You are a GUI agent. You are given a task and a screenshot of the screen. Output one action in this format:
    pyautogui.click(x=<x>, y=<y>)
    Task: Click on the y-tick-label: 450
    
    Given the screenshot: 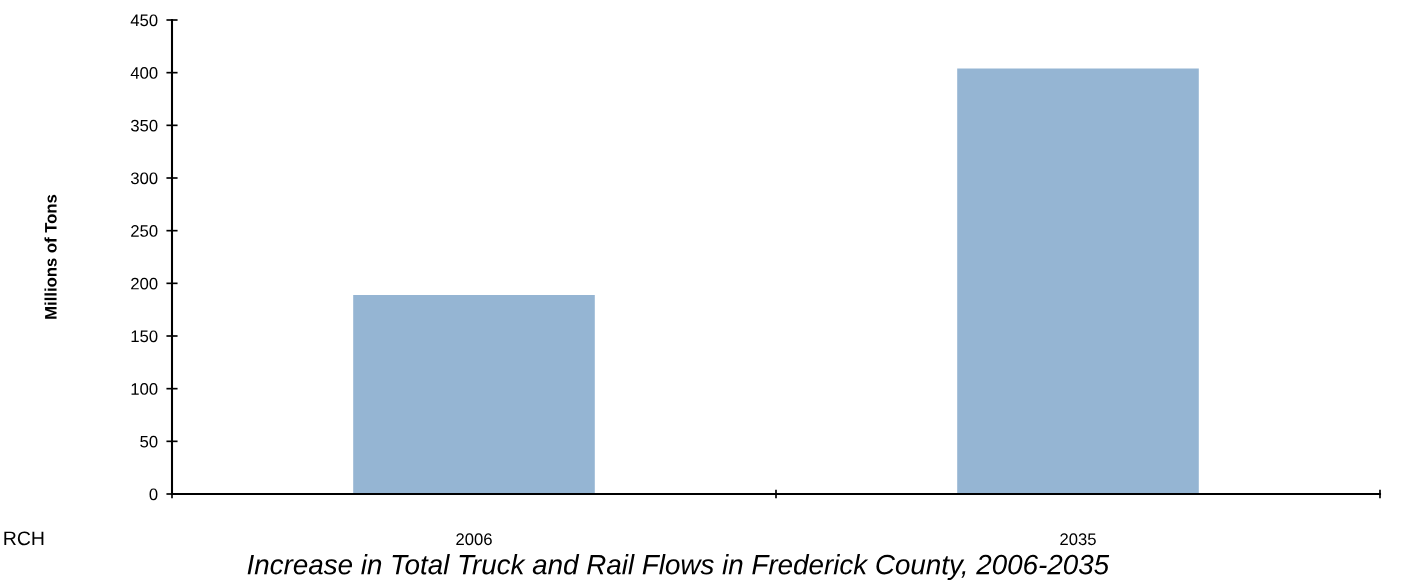 What is the action you would take?
    pyautogui.click(x=144, y=20)
    